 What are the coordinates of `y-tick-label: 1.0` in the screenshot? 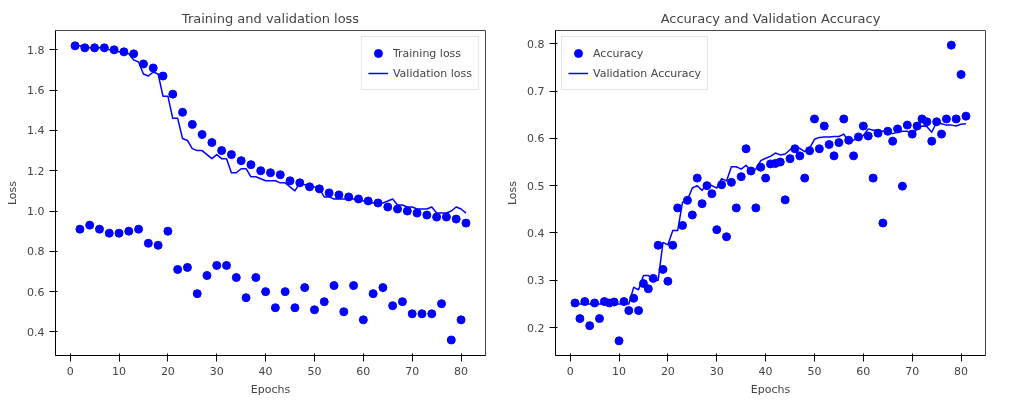 It's located at (36, 212).